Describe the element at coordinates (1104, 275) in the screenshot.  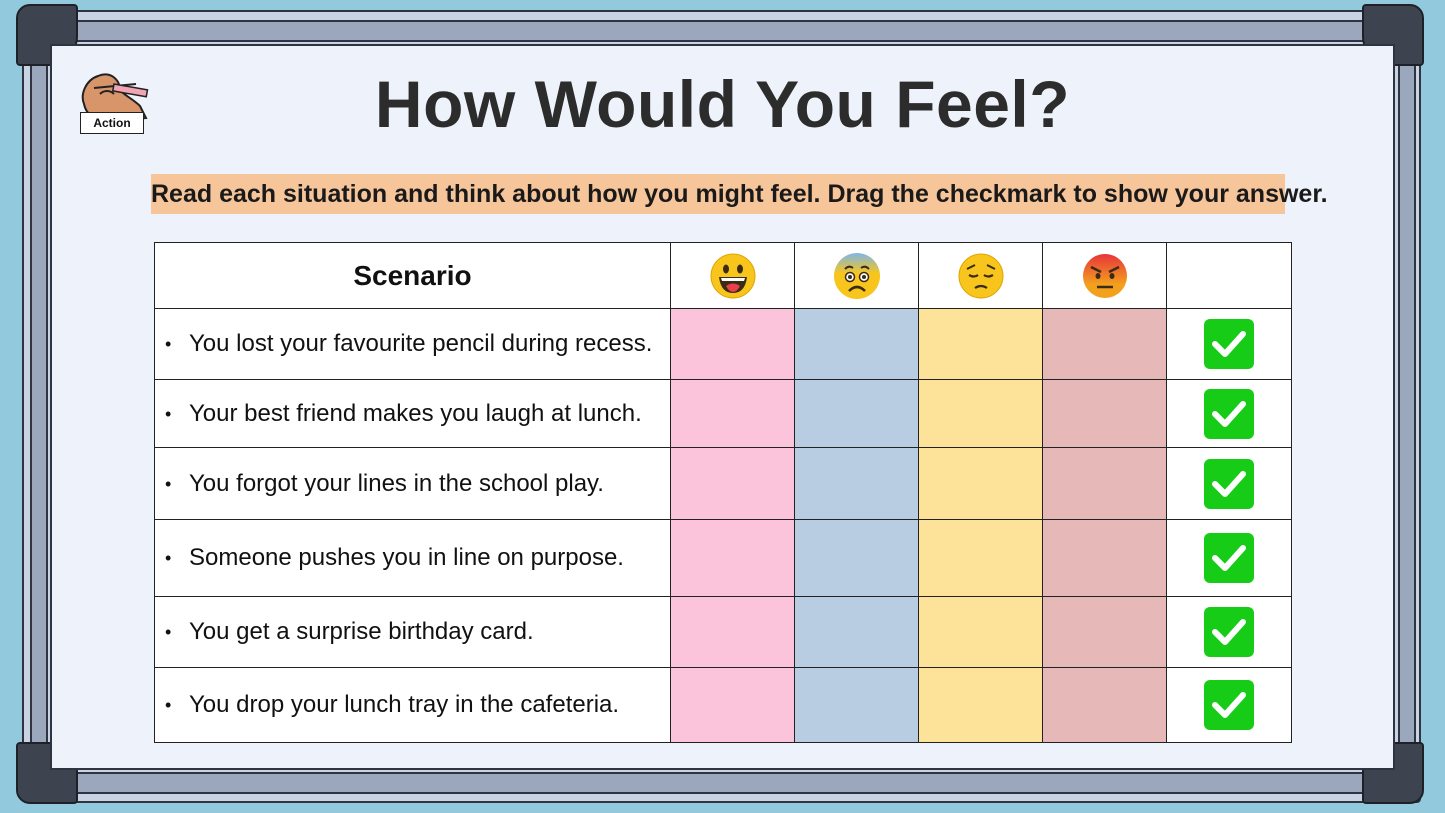
I see `angry-face-icon` at that location.